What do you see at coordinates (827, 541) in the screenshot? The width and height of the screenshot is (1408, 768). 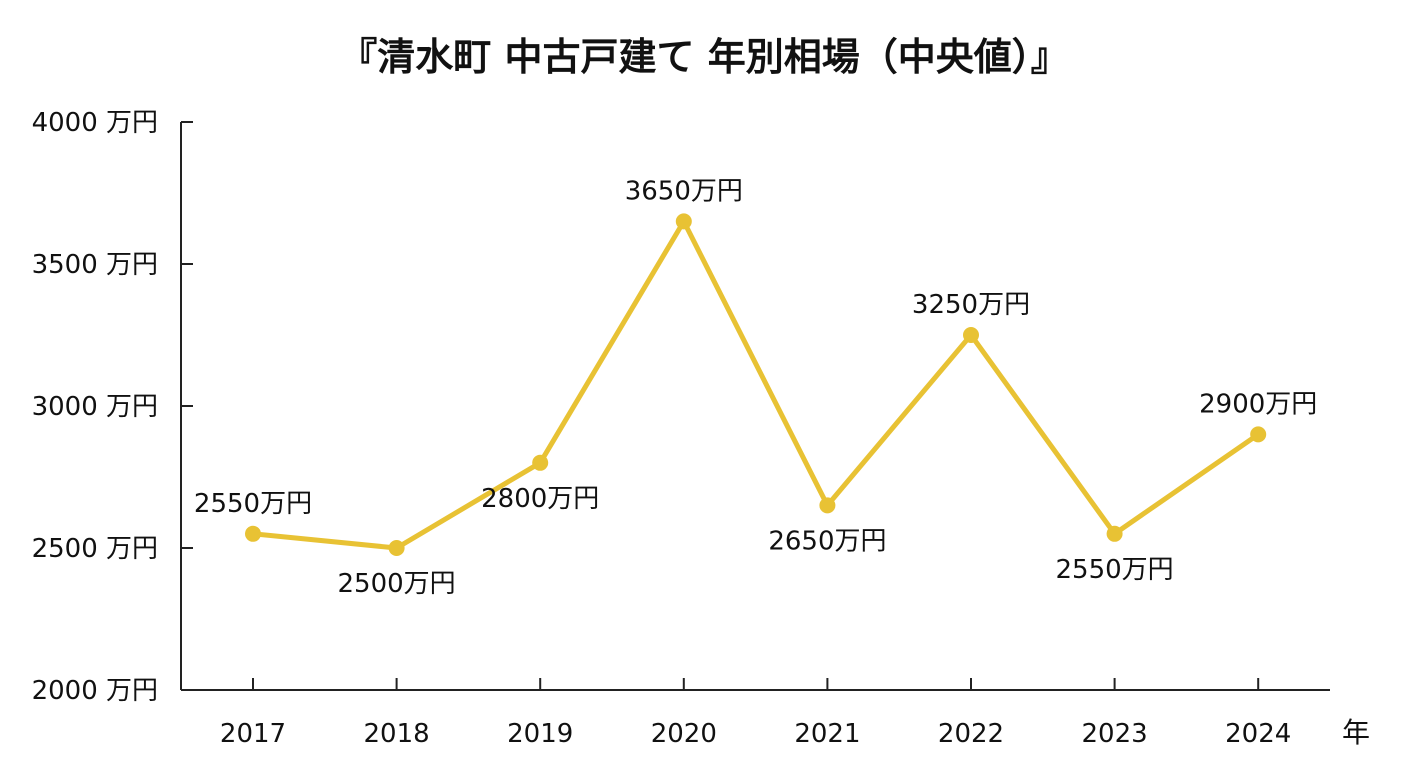 I see `data-label: 2650万円` at bounding box center [827, 541].